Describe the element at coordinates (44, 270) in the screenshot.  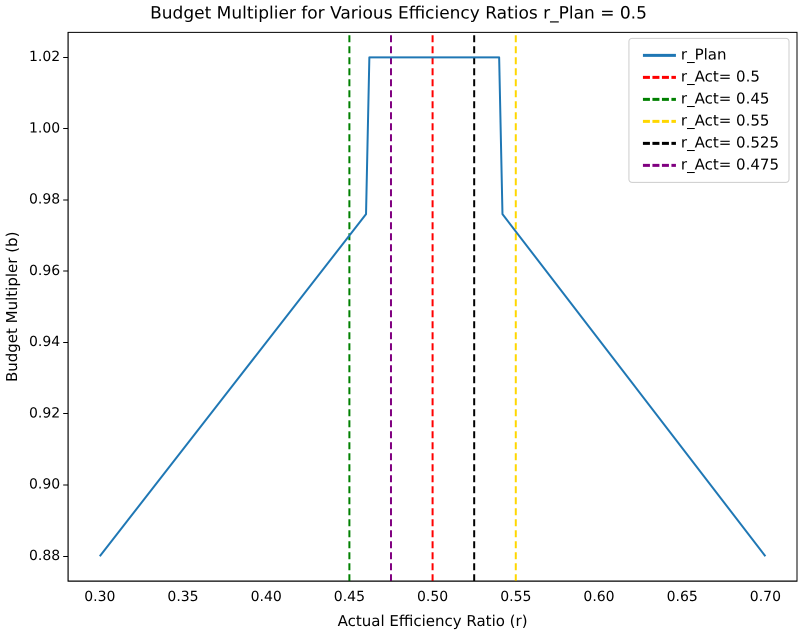
I see `y-tick-label: 0.96` at that location.